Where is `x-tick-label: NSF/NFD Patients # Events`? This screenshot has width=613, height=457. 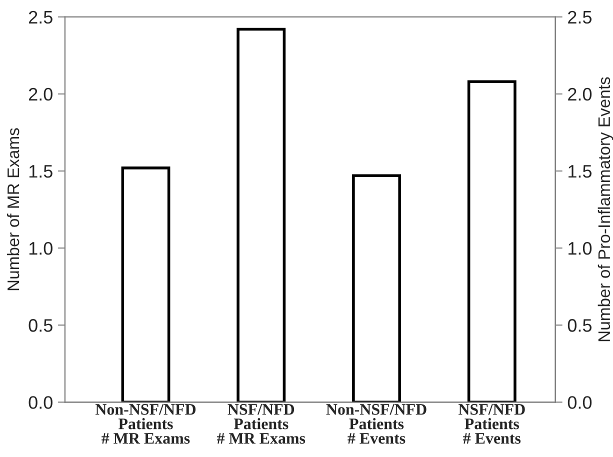
x-tick-label: NSF/NFD Patients # Events is located at coordinates (491, 424).